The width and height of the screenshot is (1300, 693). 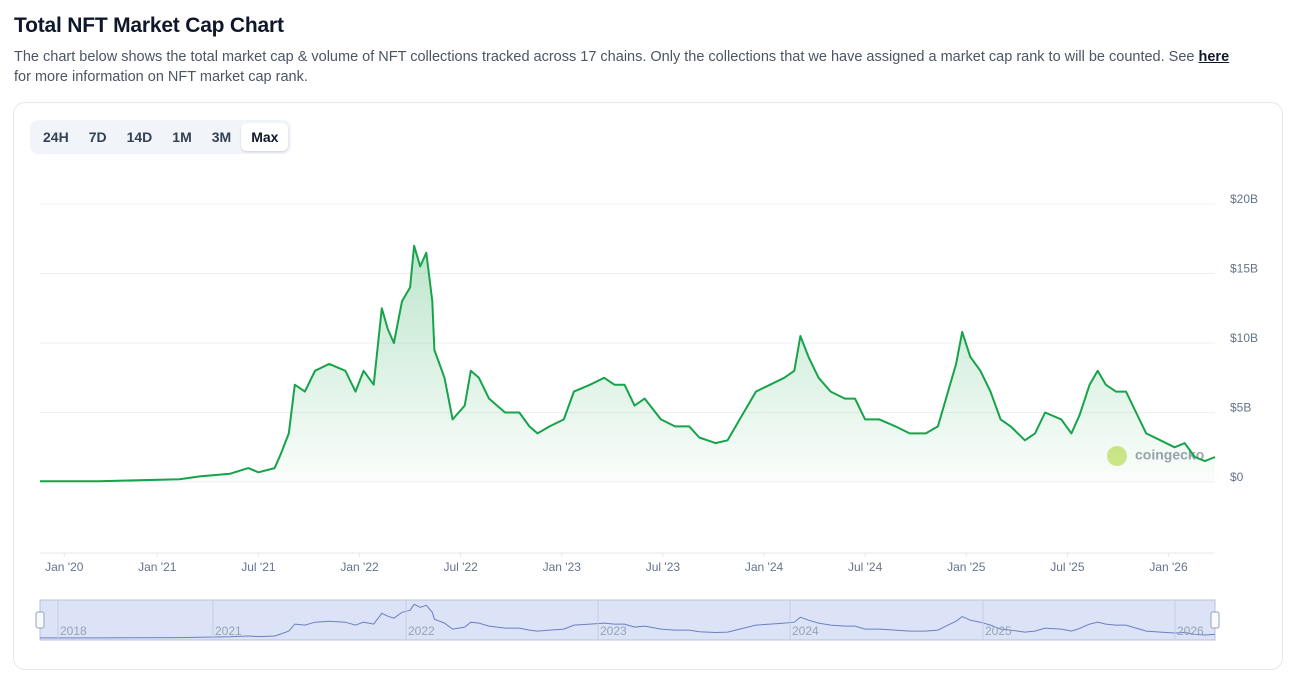 I want to click on navigator-label: 2024, so click(x=805, y=631).